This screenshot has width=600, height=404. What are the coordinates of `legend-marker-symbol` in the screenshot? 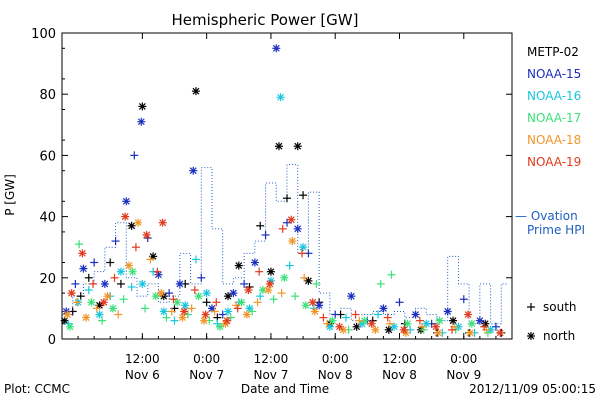 It's located at (531, 307).